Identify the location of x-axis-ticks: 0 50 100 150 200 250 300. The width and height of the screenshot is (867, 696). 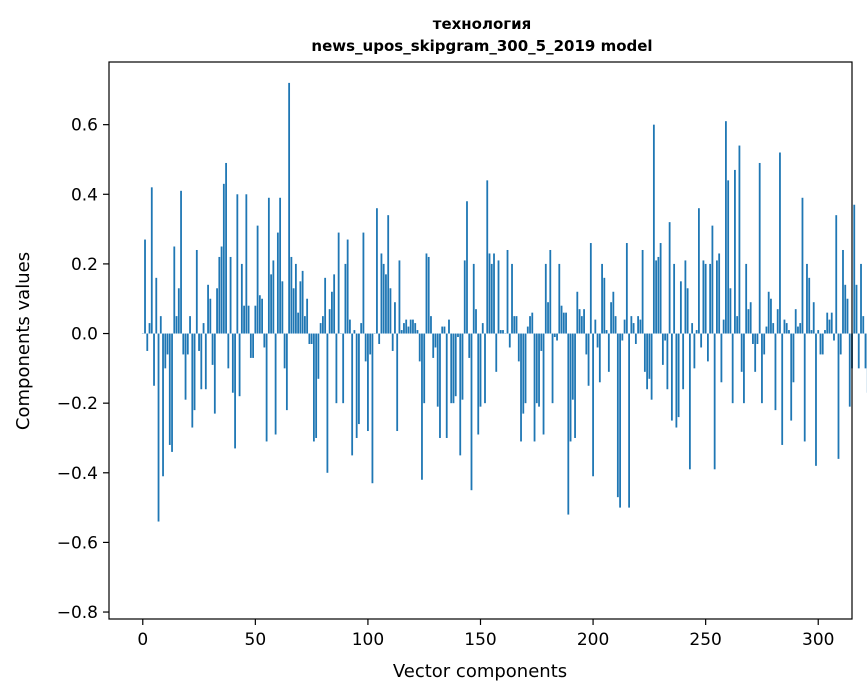
(485, 634).